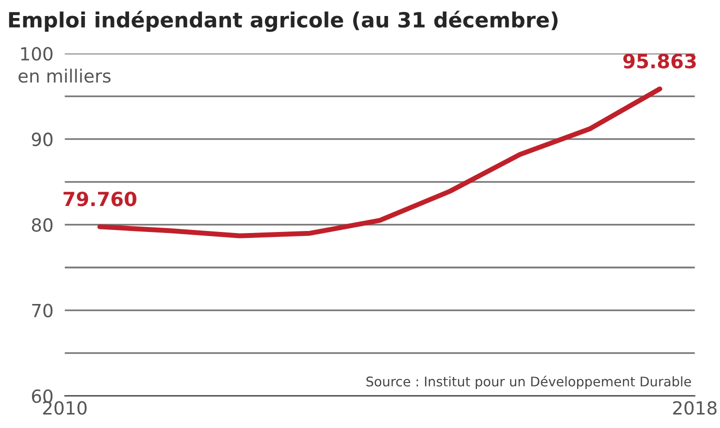 The image size is (720, 428). I want to click on y-tick-label: 60, so click(42, 396).